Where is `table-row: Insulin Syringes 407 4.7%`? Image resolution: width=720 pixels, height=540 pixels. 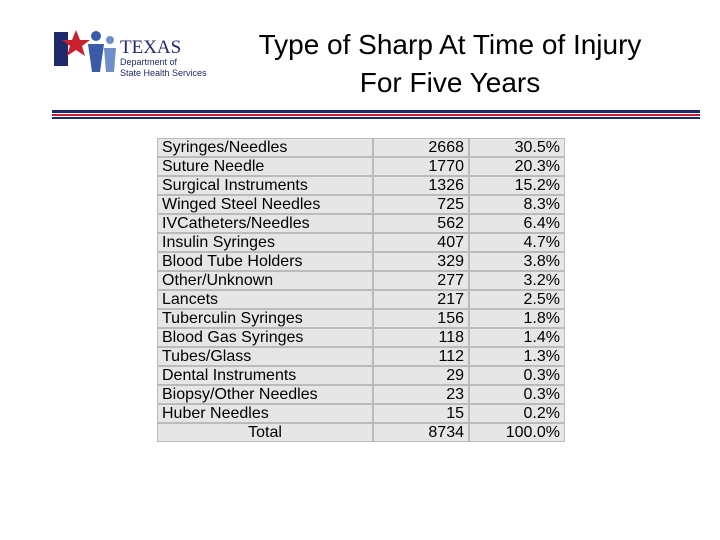
table-row: Insulin Syringes 407 4.7% is located at coordinates (361, 242).